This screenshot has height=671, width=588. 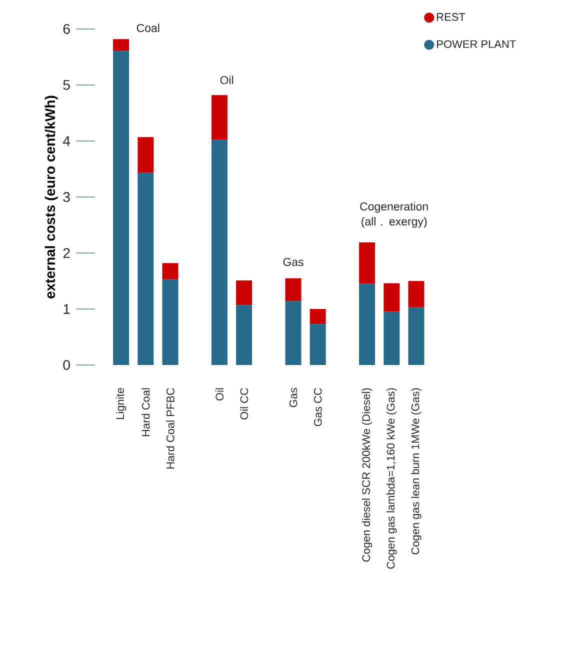 What do you see at coordinates (66, 85) in the screenshot?
I see `y-tick-label: 5` at bounding box center [66, 85].